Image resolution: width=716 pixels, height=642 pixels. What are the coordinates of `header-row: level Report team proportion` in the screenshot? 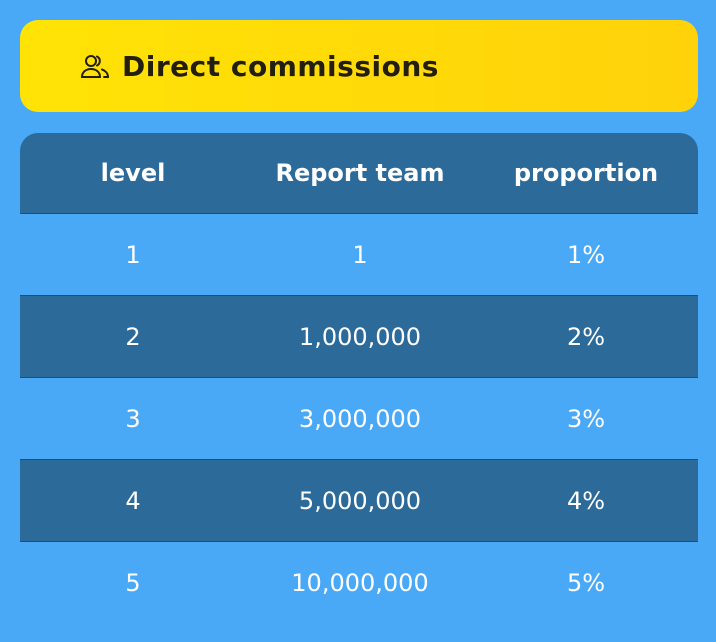 It's located at (359, 173).